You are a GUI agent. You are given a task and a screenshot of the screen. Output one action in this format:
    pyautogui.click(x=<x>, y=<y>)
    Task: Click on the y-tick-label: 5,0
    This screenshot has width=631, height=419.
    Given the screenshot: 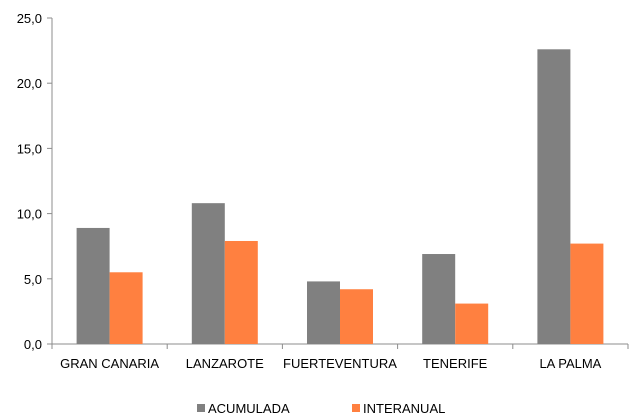 What is the action you would take?
    pyautogui.click(x=33, y=279)
    